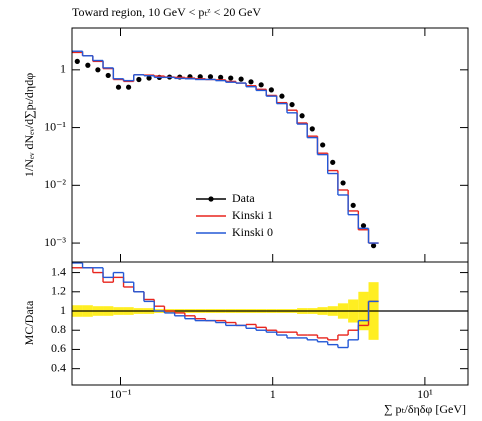 The image size is (482, 421). I want to click on chart-title: Toward region, 10 GeV < pₜᶻ < 20 GeV, so click(166, 12).